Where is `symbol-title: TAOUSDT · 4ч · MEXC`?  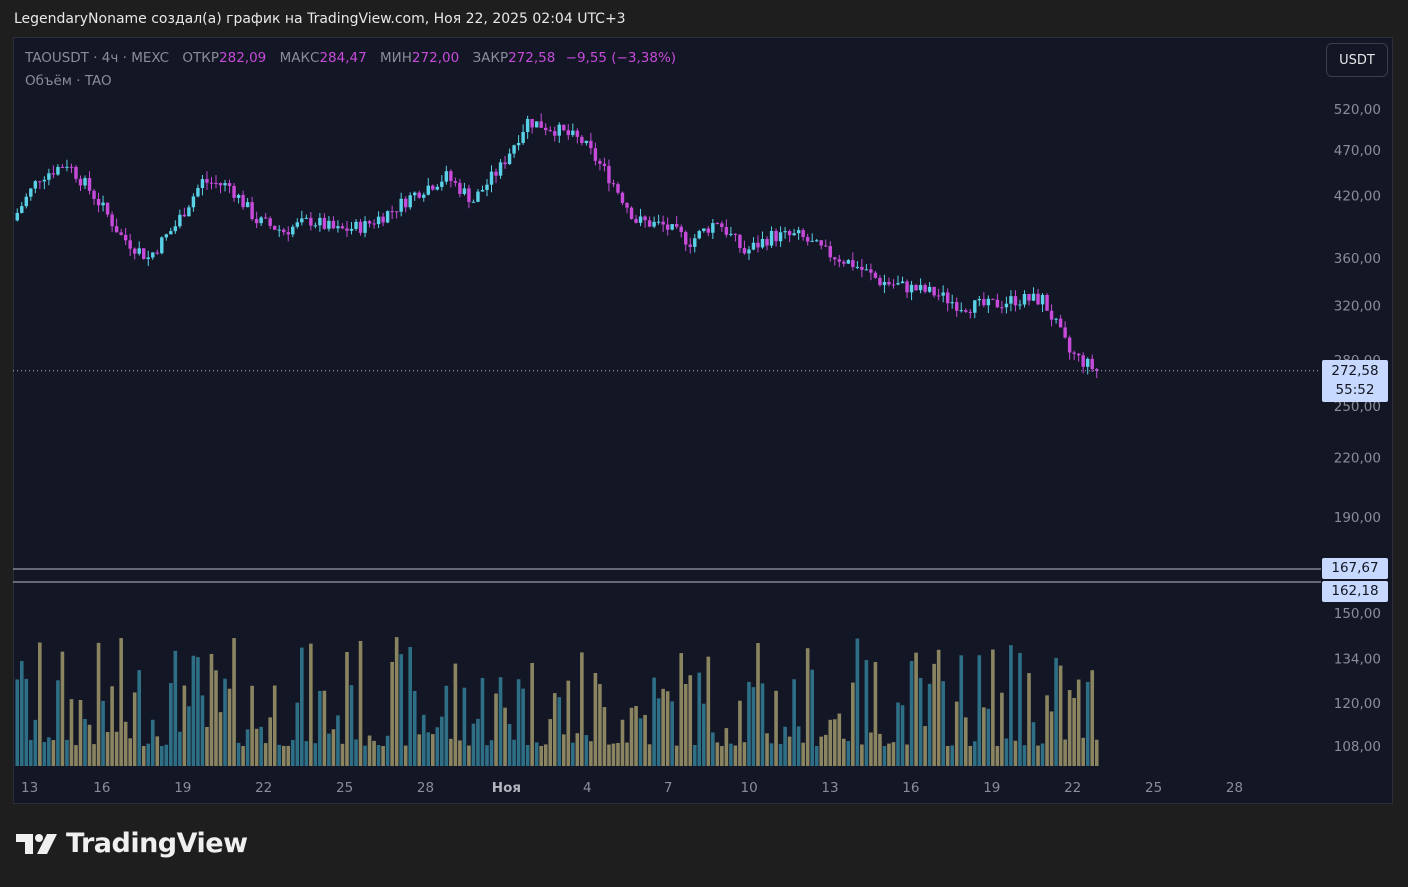
symbol-title: TAOUSDT · 4ч · MEXC is located at coordinates (97, 58).